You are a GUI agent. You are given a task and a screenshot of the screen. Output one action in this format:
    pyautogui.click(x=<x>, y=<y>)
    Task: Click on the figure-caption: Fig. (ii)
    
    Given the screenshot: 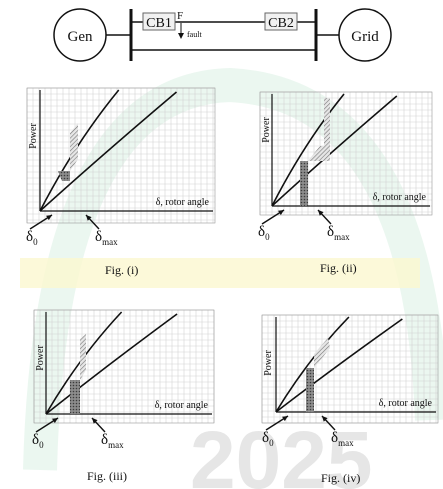 What is the action you would take?
    pyautogui.click(x=338, y=268)
    